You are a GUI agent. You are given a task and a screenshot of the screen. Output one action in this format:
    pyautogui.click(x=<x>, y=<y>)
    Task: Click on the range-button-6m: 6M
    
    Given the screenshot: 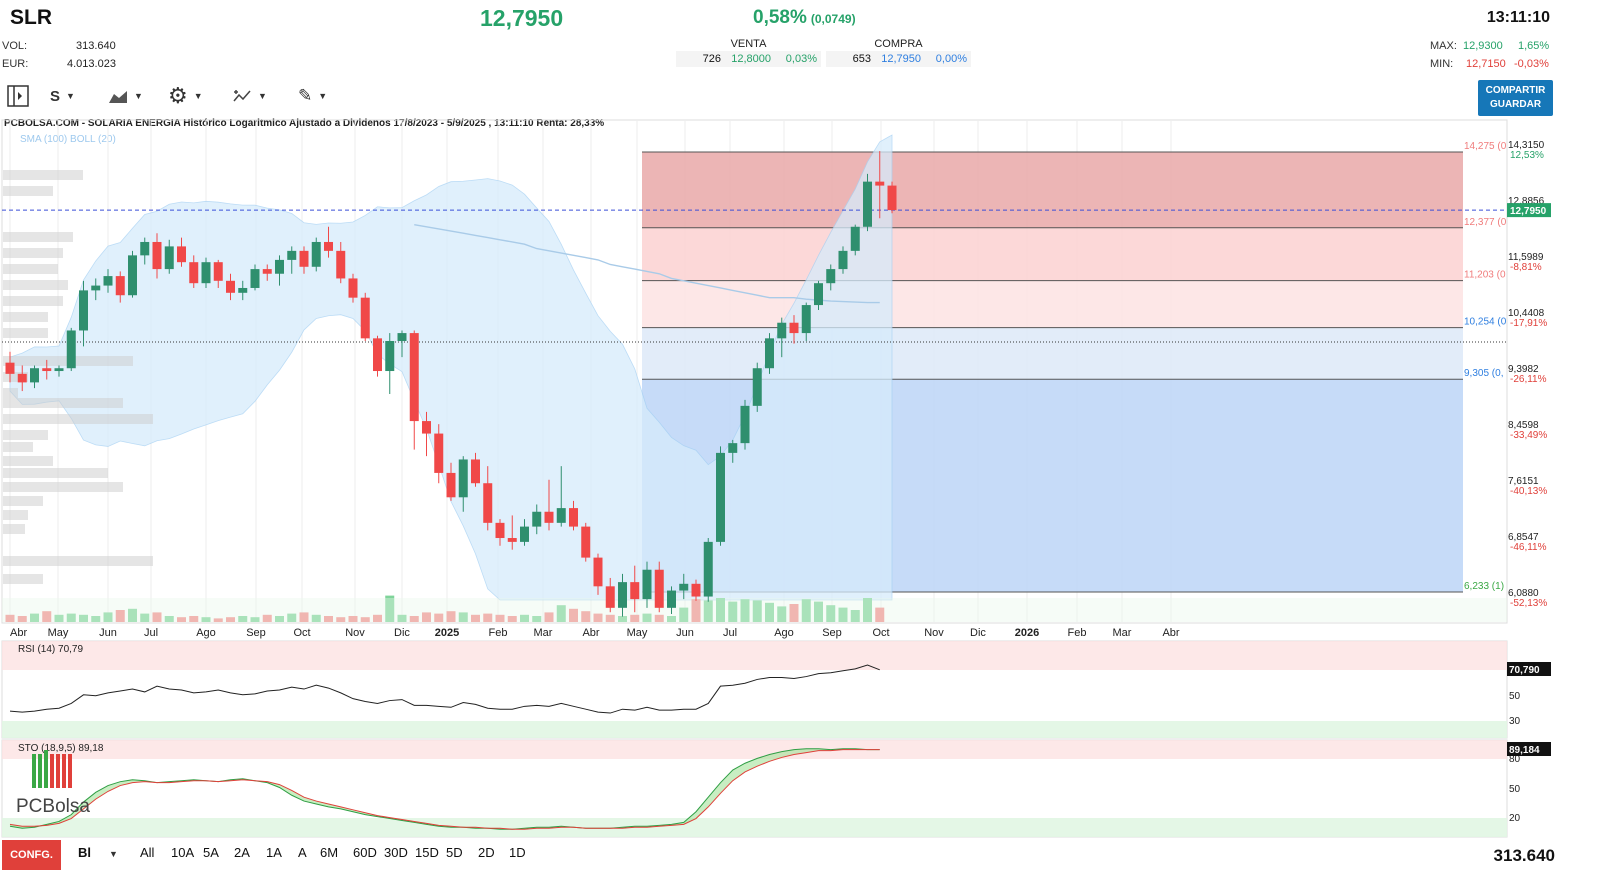 What is the action you would take?
    pyautogui.click(x=329, y=852)
    